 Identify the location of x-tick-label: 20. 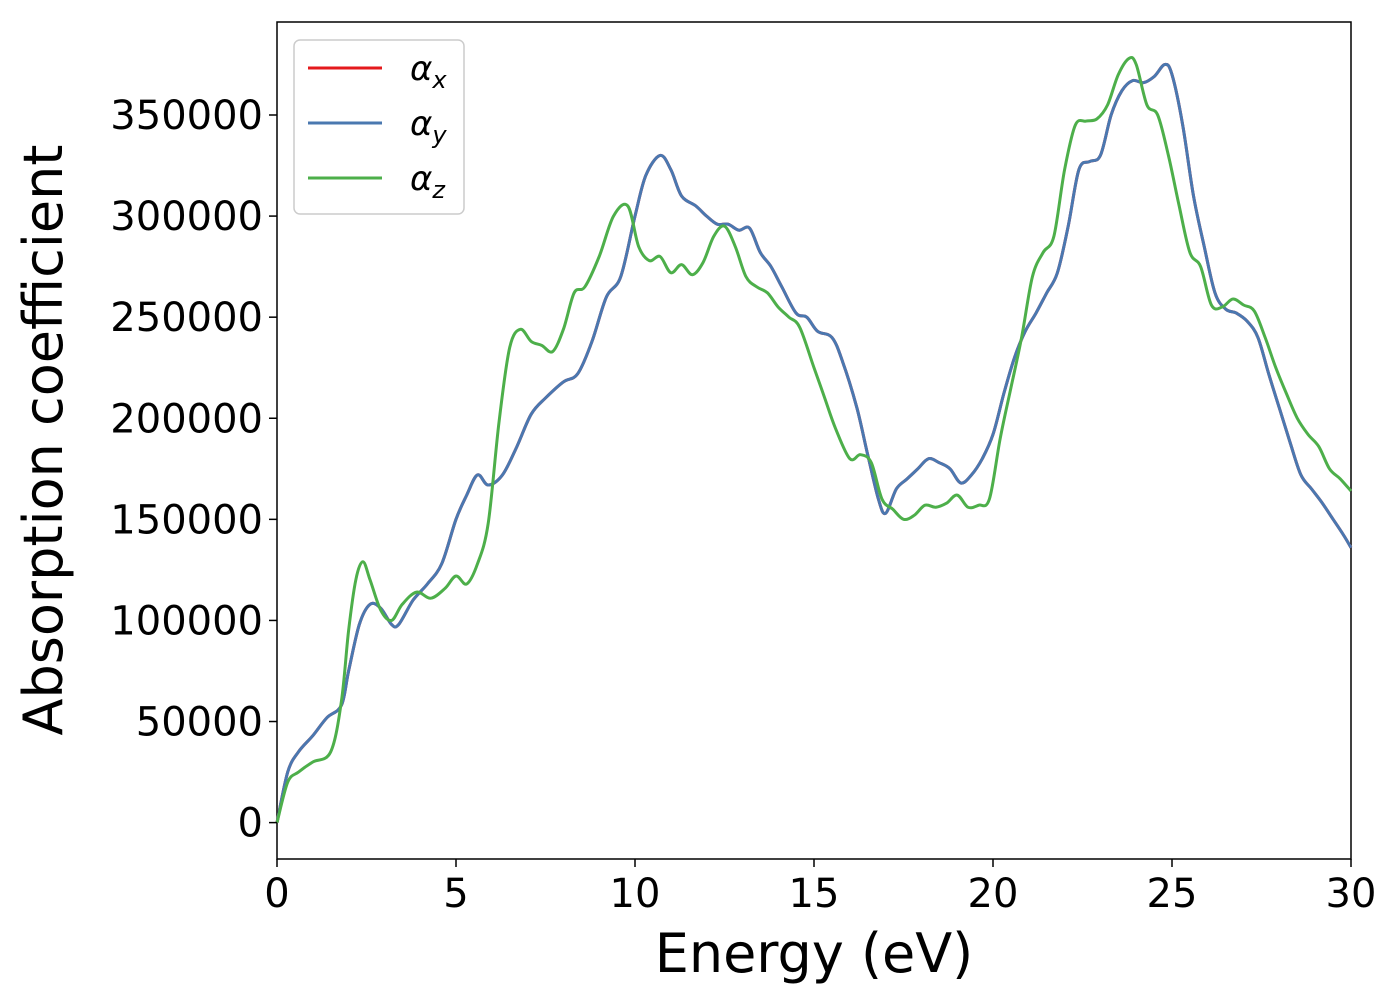
(993, 894).